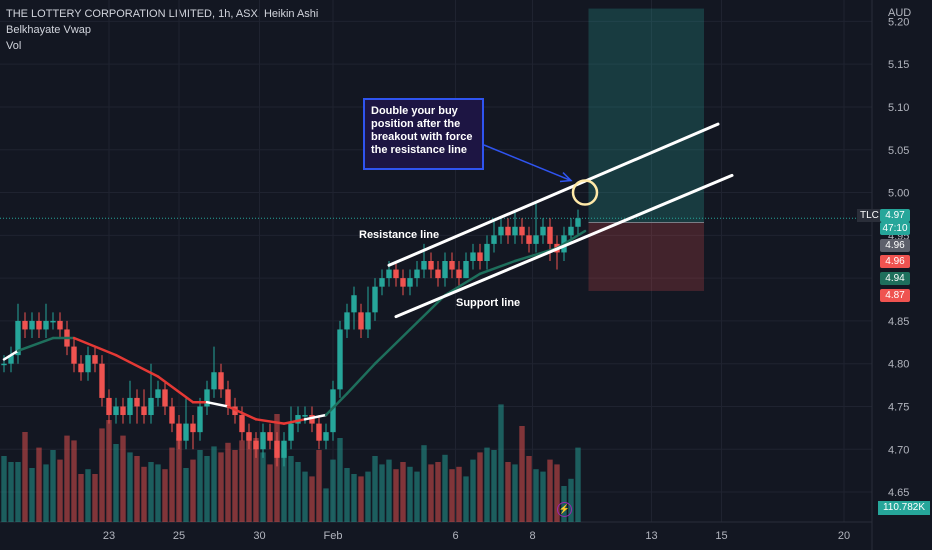 This screenshot has height=550, width=932. I want to click on price-tick-label: 4.80, so click(898, 365).